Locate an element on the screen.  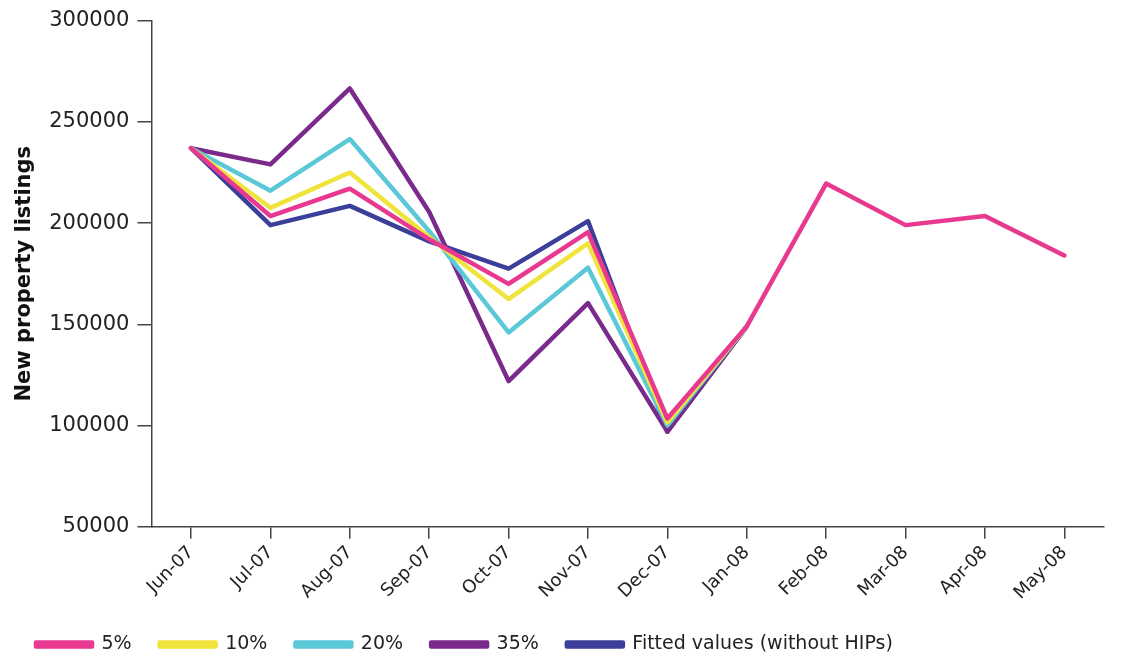
y-tick-label: 200000 is located at coordinates (89, 221).